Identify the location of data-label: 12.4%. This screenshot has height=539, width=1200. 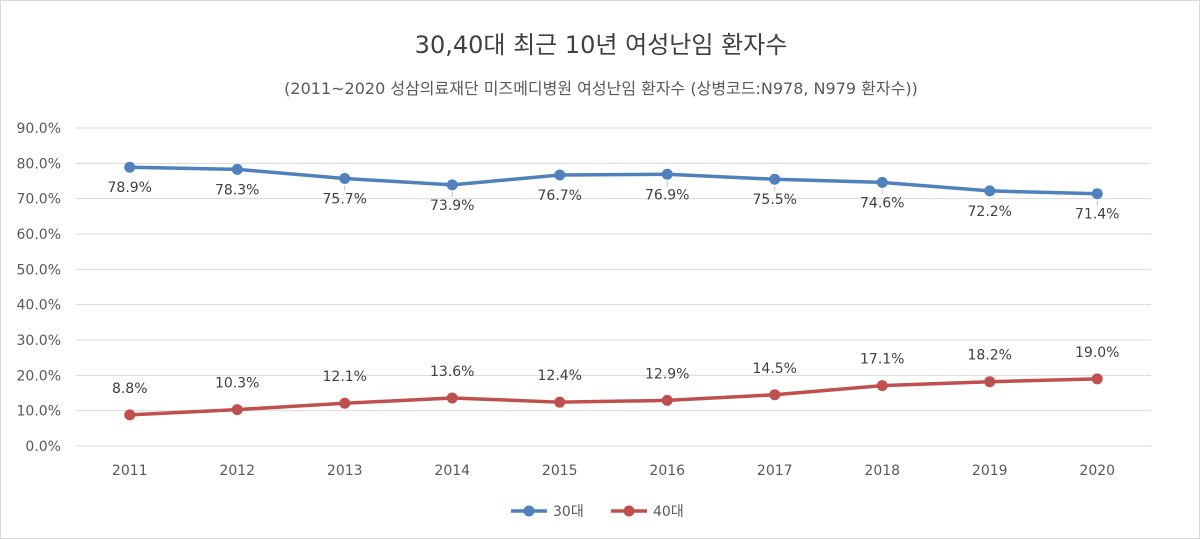
(560, 376).